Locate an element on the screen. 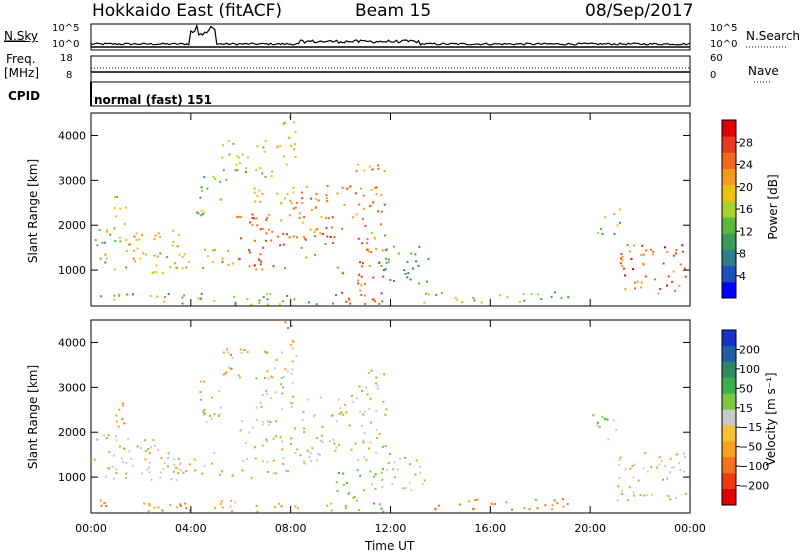 The height and width of the screenshot is (554, 800). nave-tick-bottom: 0 is located at coordinates (713, 75).